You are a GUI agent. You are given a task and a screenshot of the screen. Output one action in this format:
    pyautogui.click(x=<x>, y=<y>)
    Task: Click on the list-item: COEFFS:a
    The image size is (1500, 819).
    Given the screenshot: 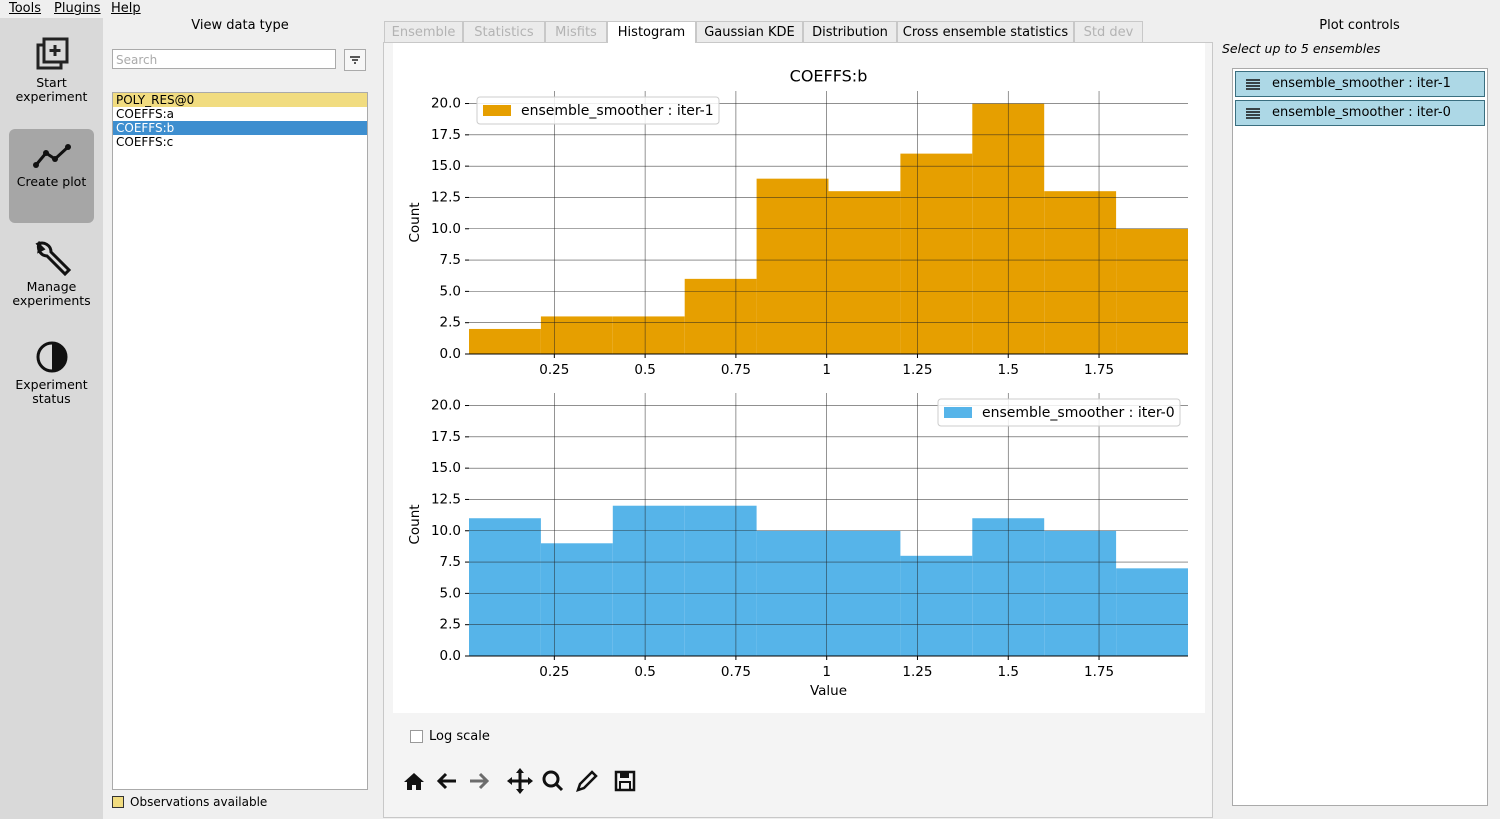 What is the action you would take?
    pyautogui.click(x=145, y=114)
    